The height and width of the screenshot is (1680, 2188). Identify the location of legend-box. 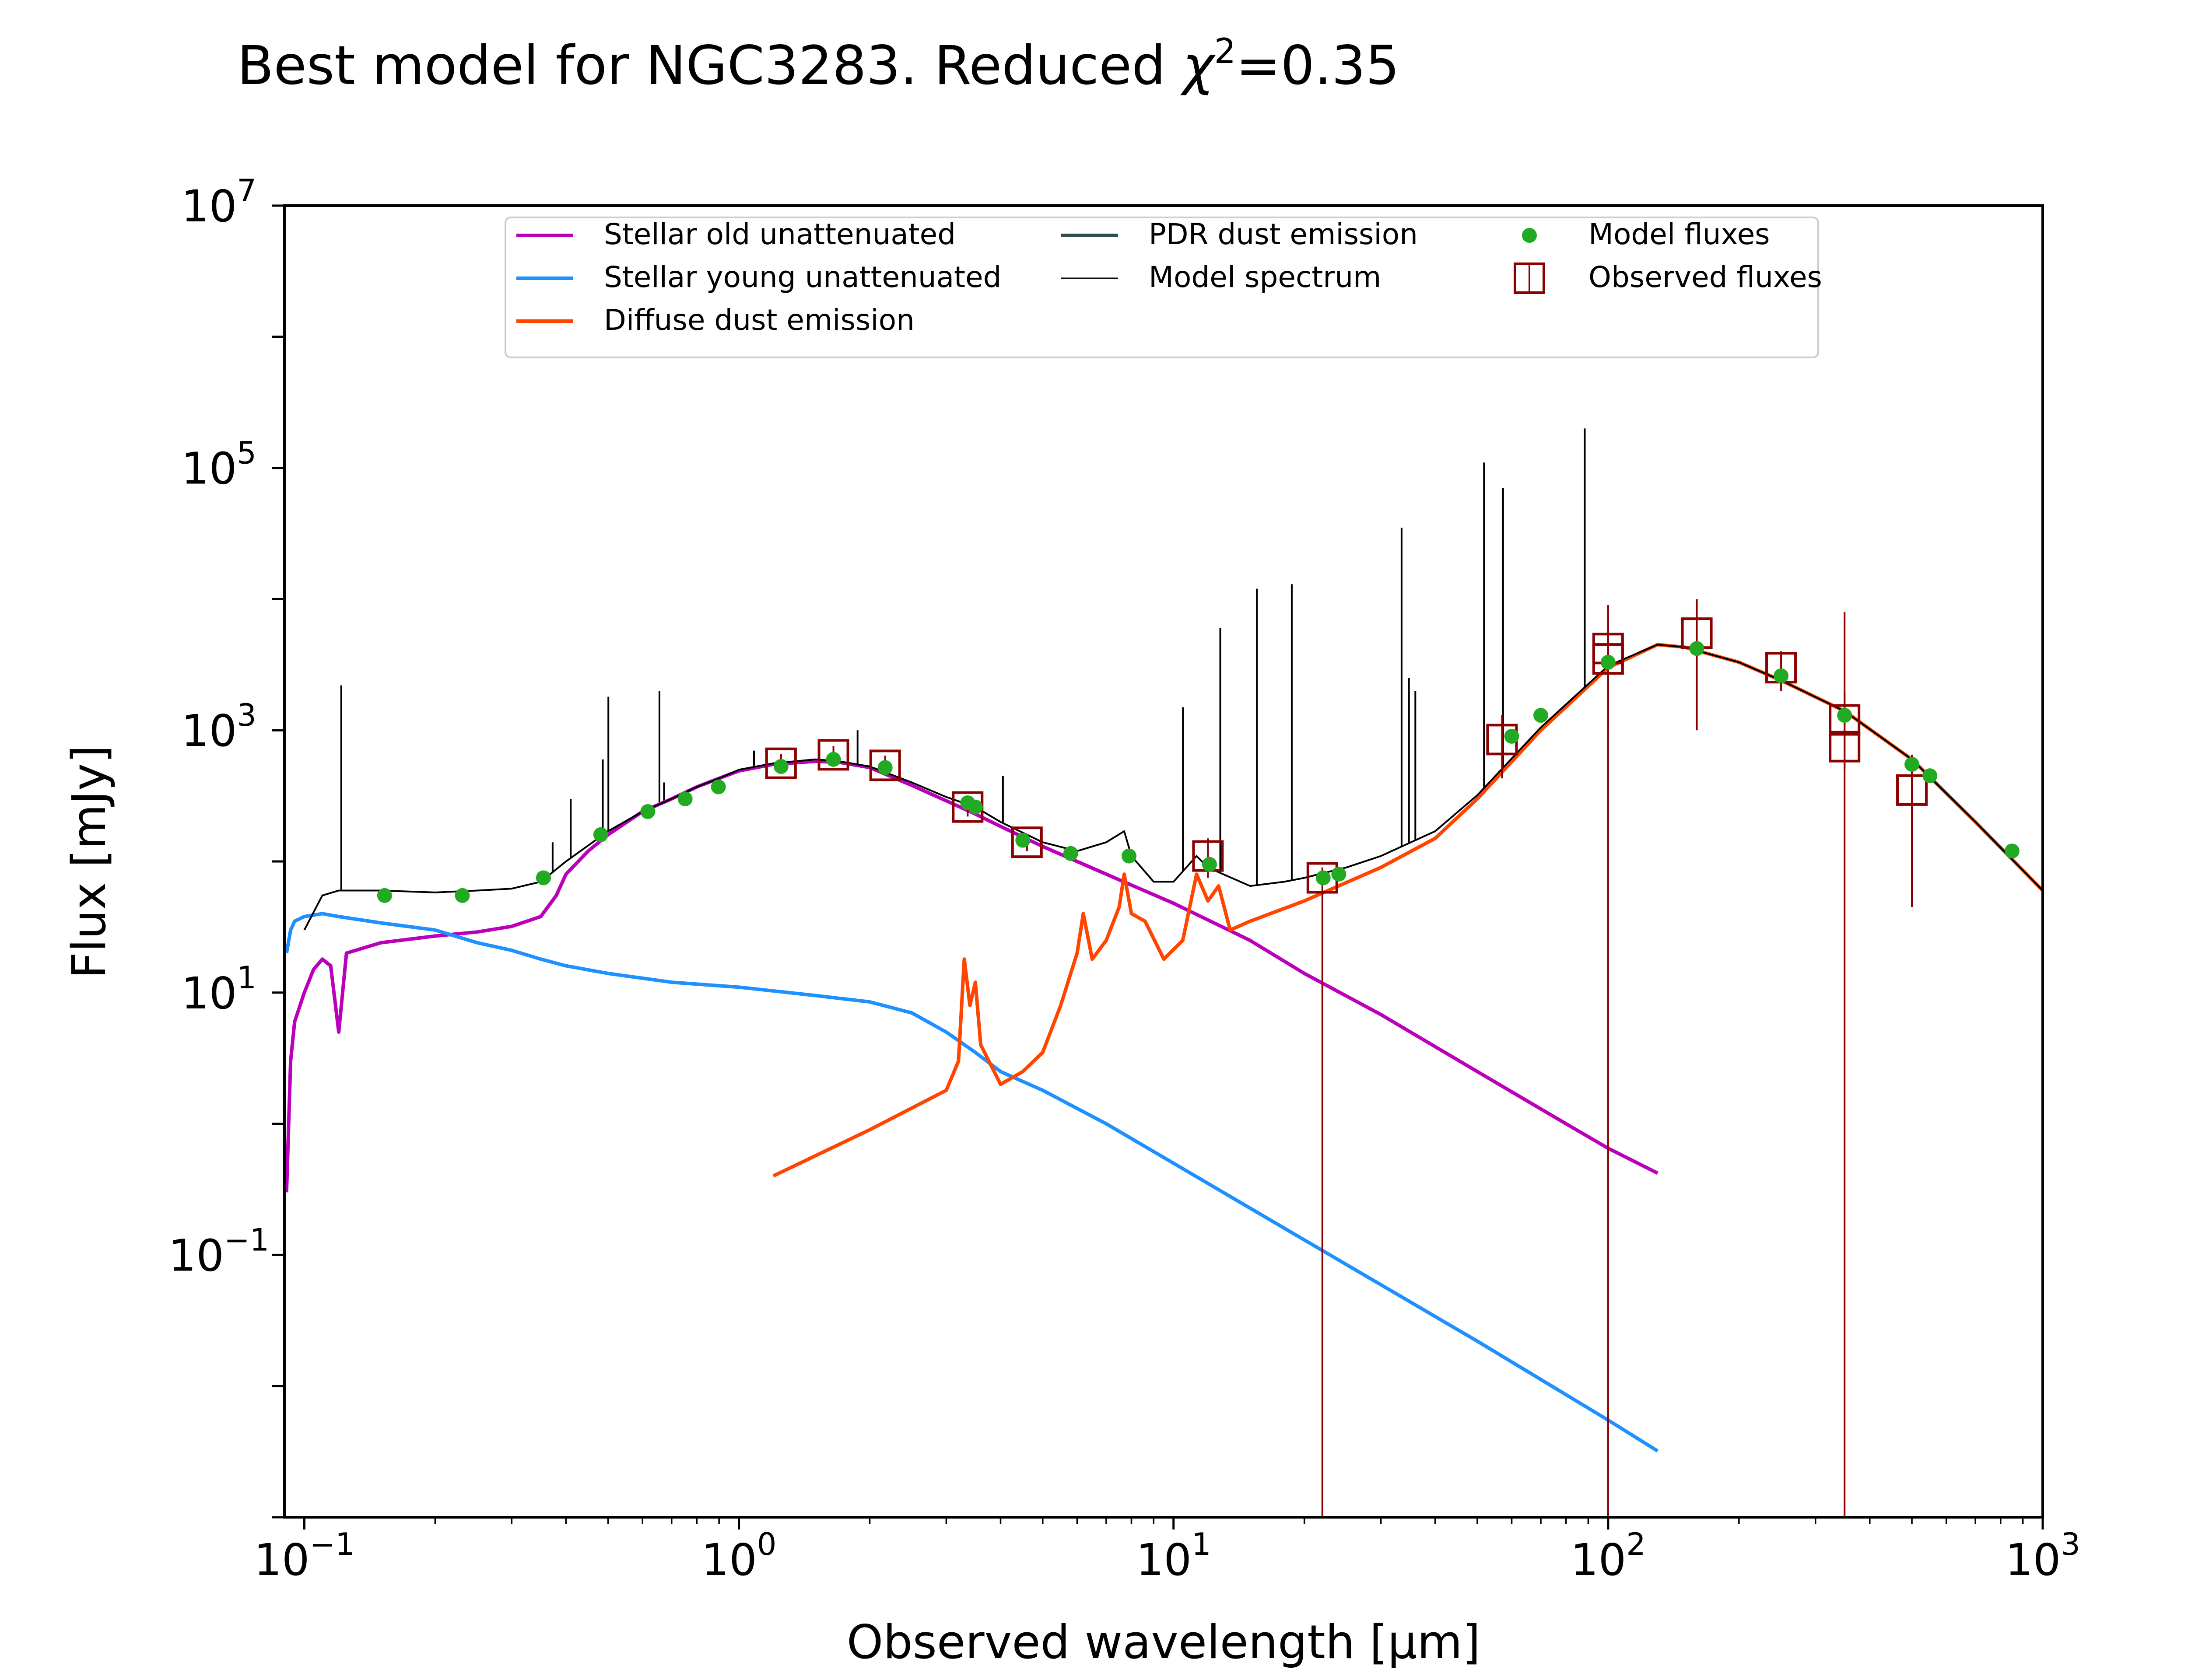
(1162, 287).